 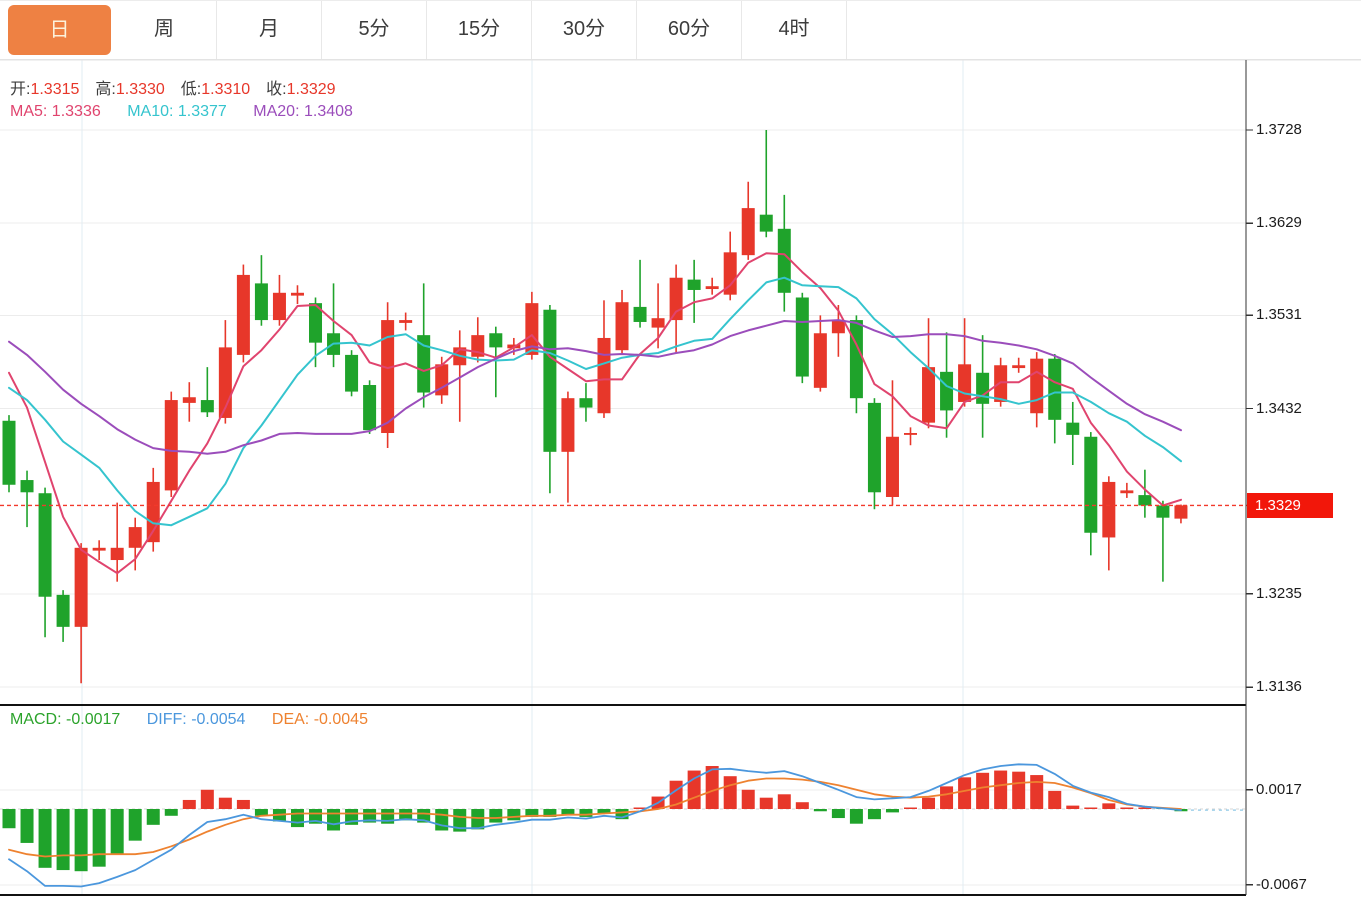 I want to click on price-tick-label: 1.3136, so click(x=1279, y=687).